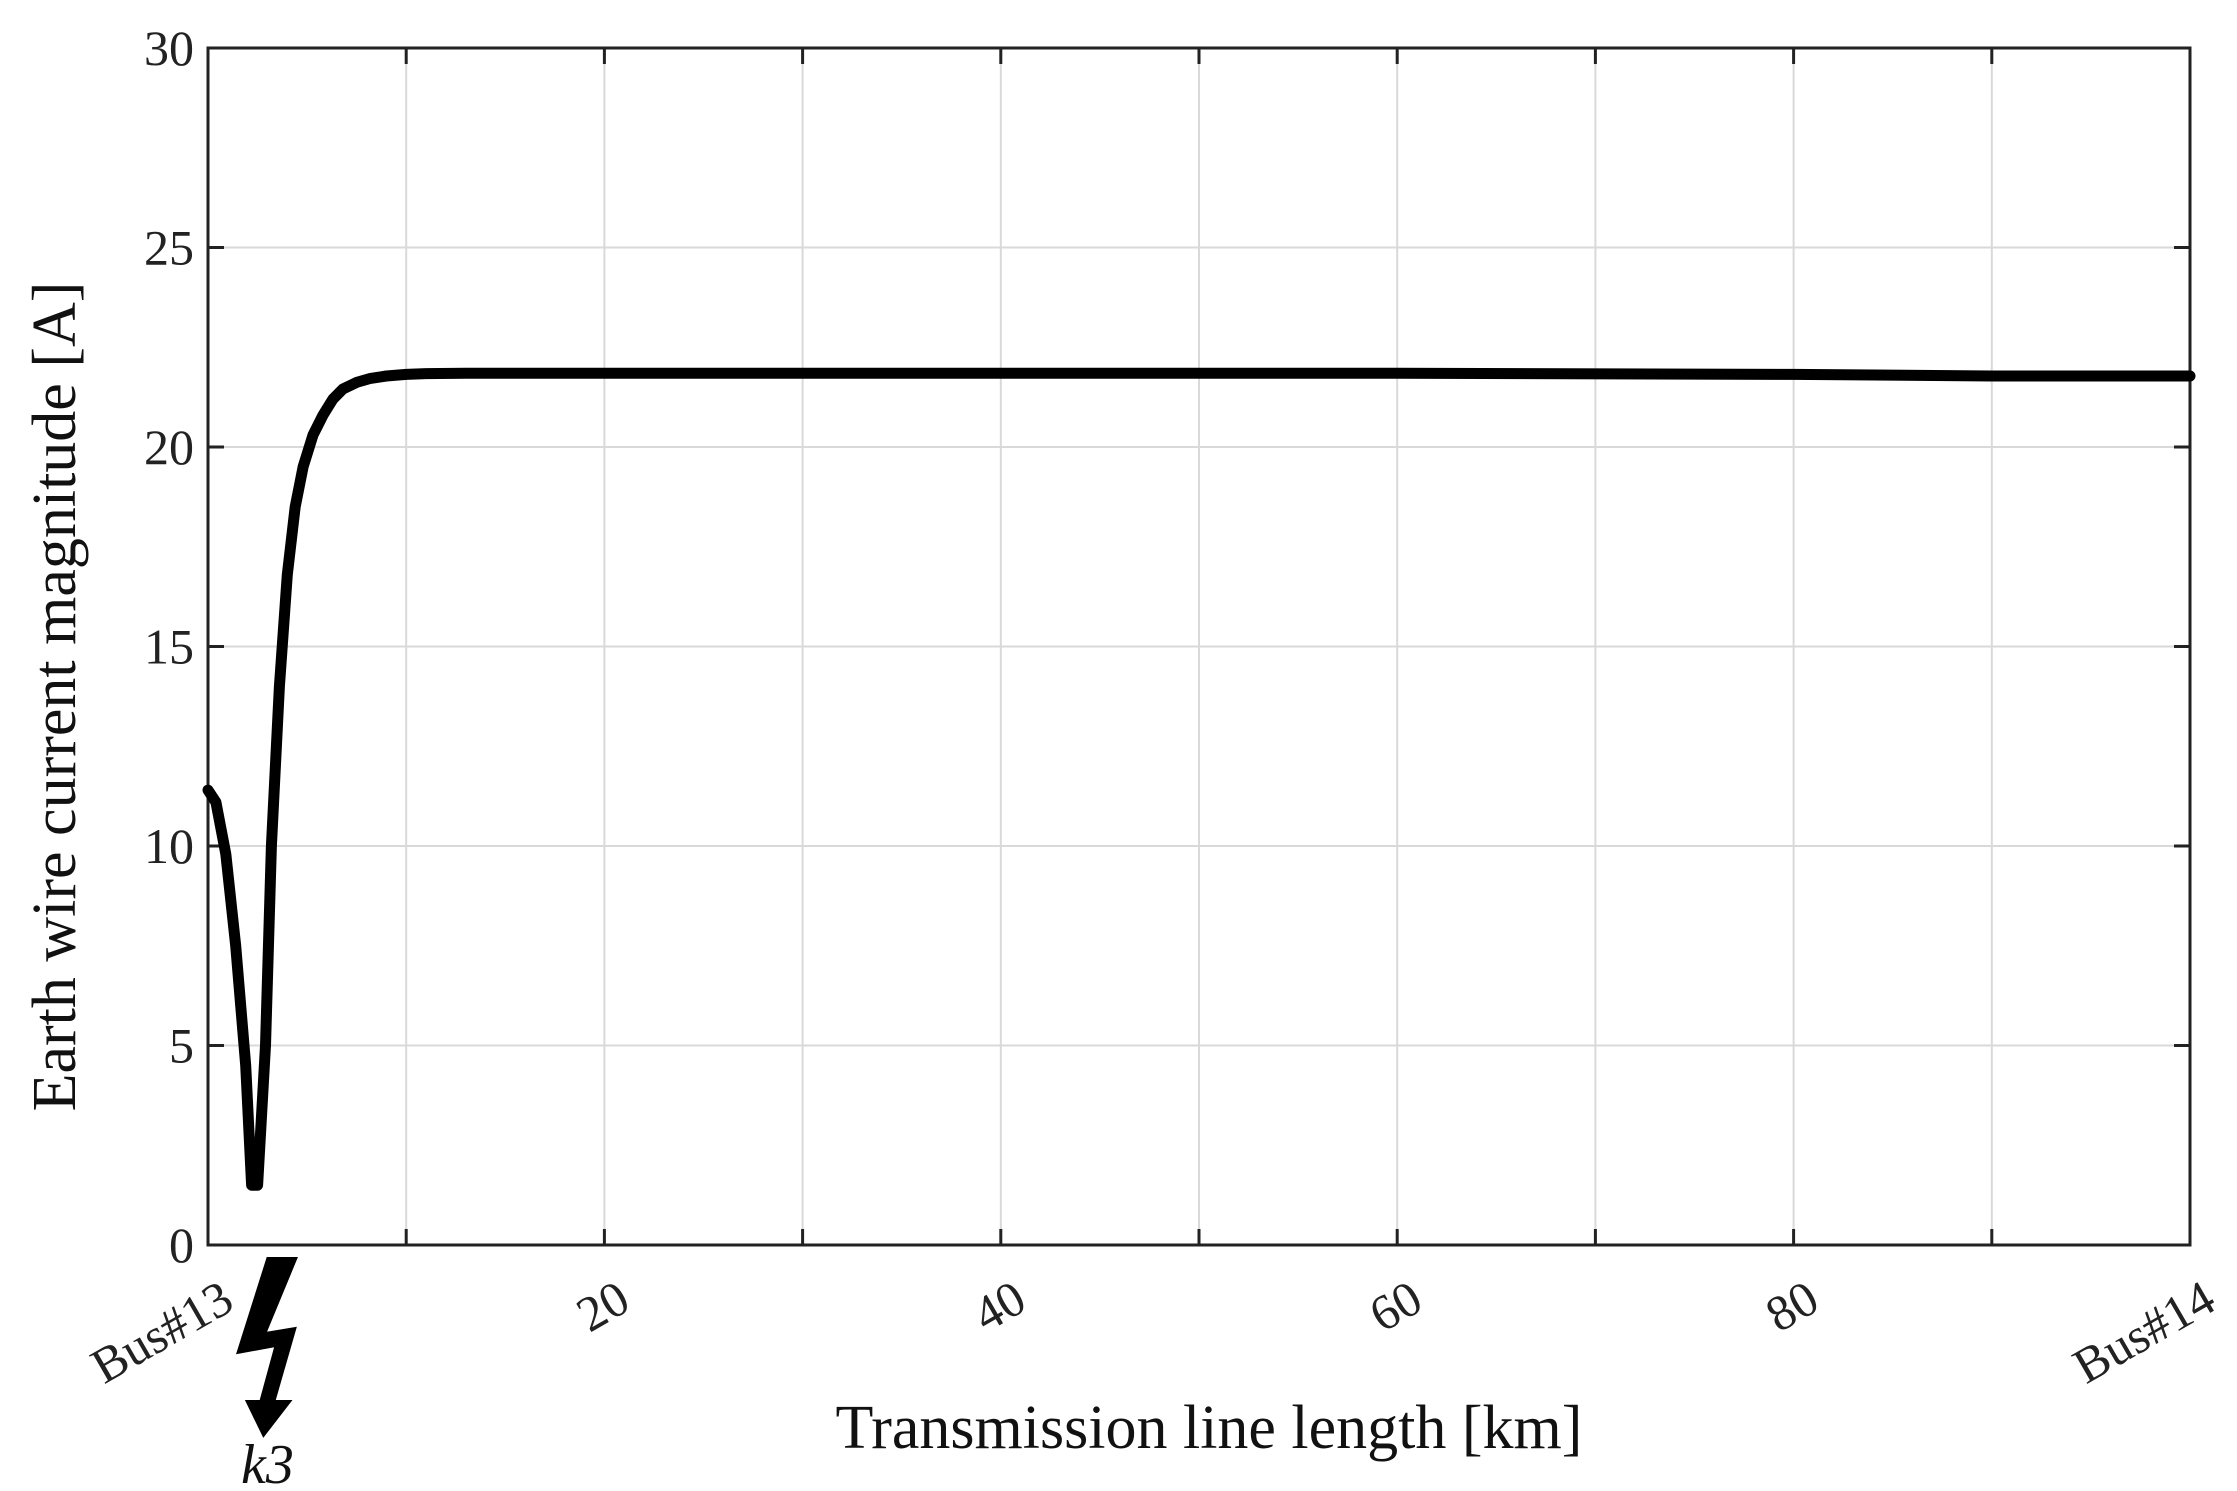  What do you see at coordinates (169, 447) in the screenshot?
I see `y-tick-label: 20` at bounding box center [169, 447].